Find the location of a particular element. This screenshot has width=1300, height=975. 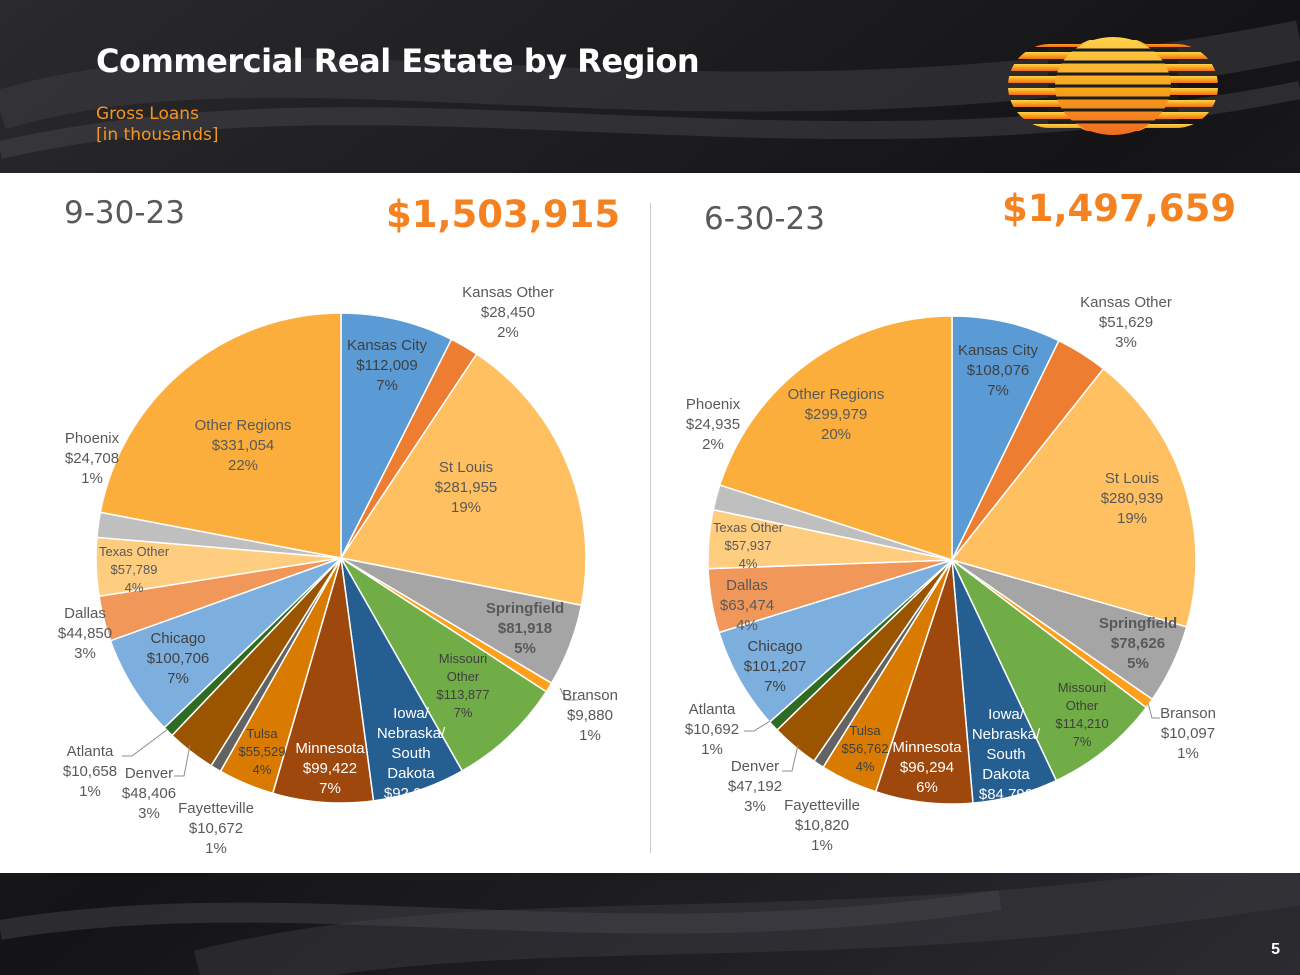

pie-1-slice-kansas-city is located at coordinates (396, 435).